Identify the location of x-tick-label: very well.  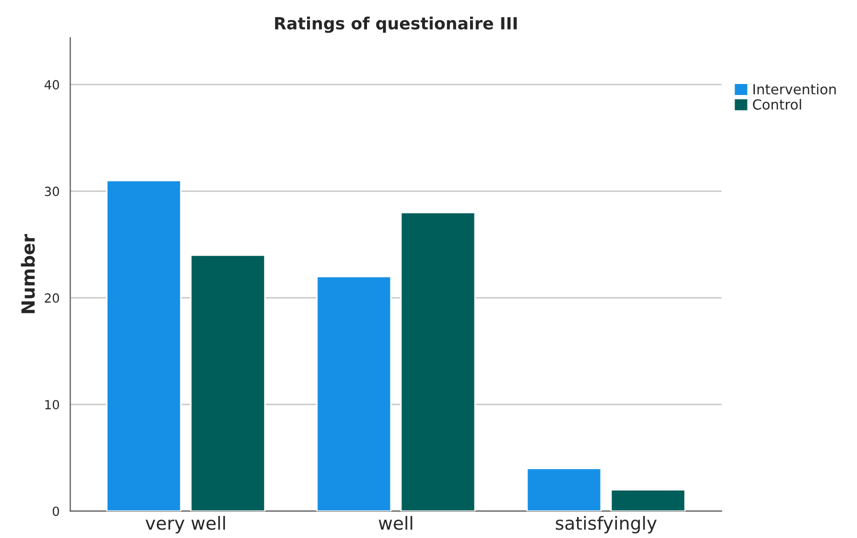
(185, 525).